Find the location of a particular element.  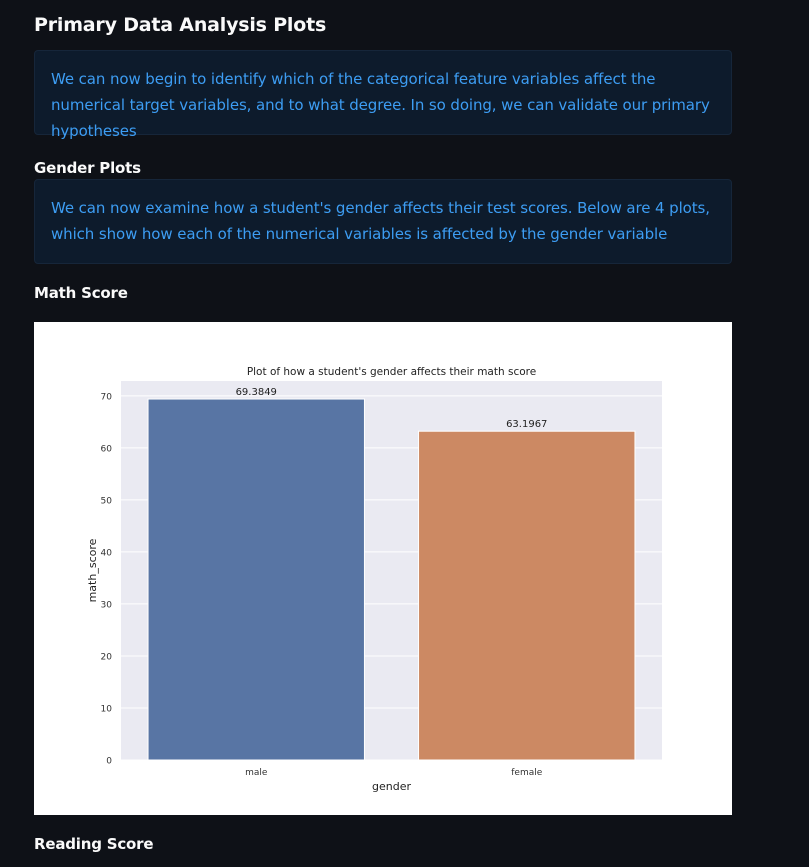

y-tick-label: 30 is located at coordinates (107, 605).